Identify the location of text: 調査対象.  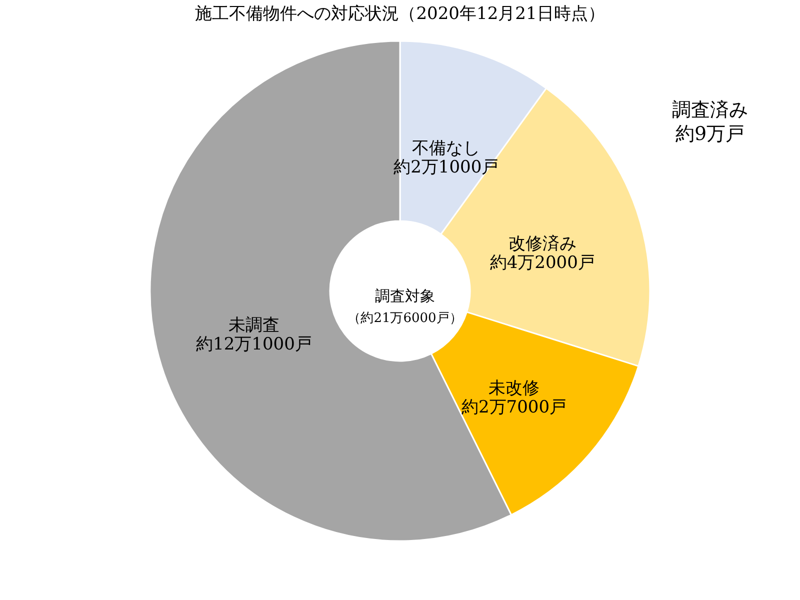
(405, 296).